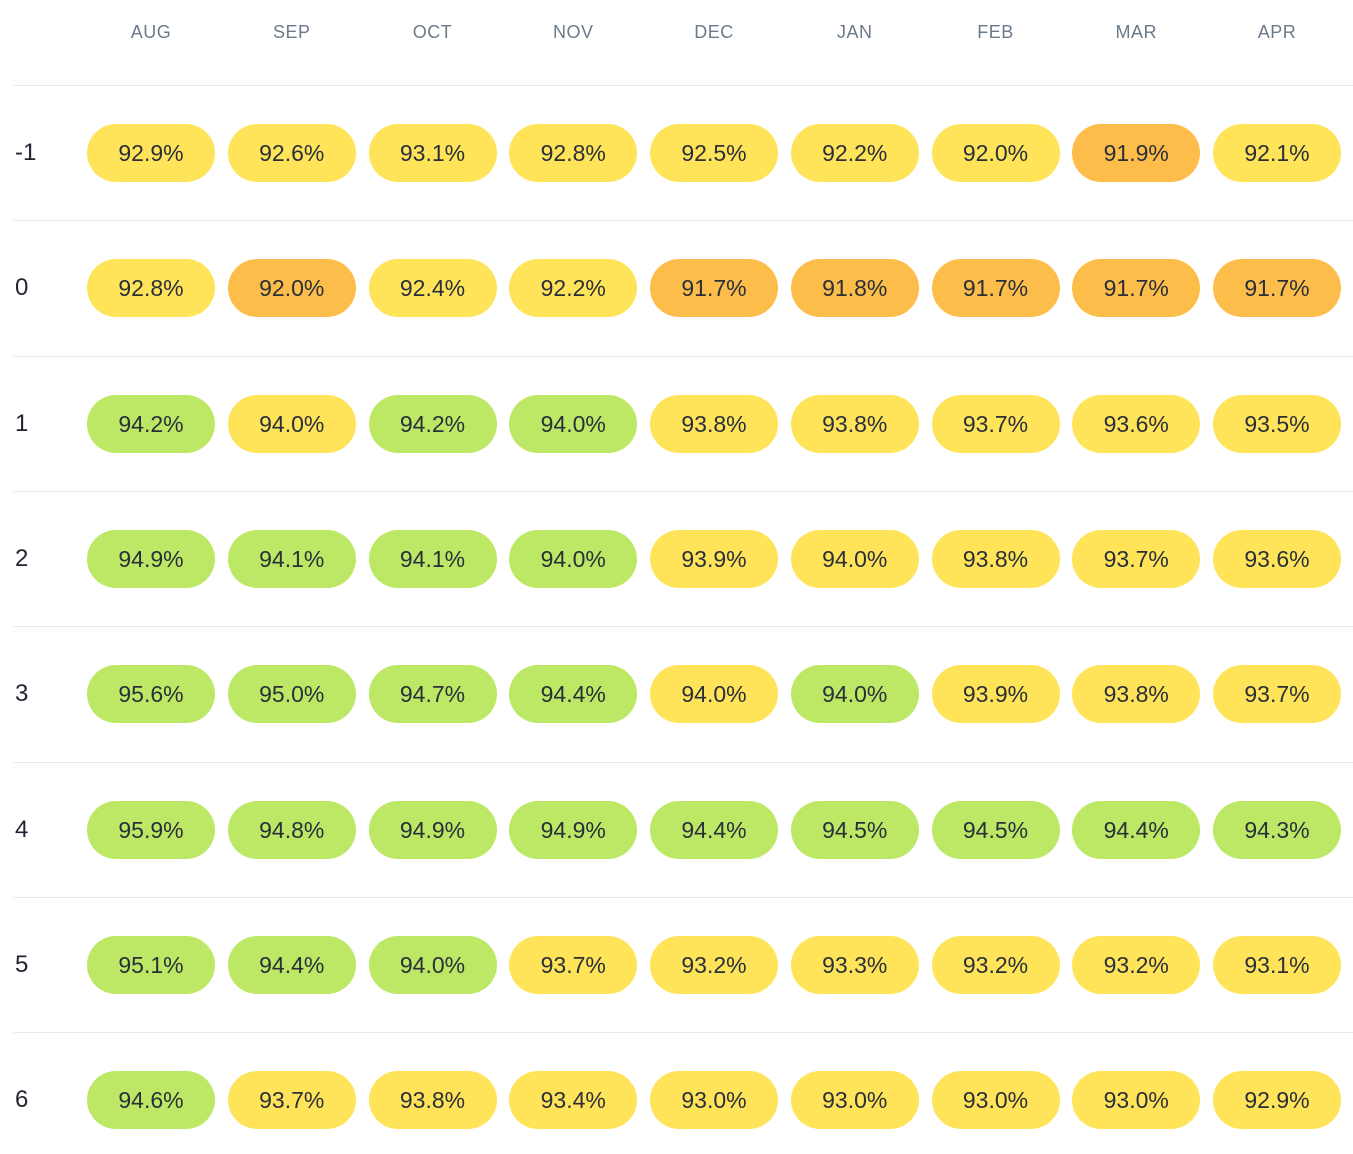 The image size is (1353, 1154). I want to click on value-pill: 92.6%, so click(291, 153).